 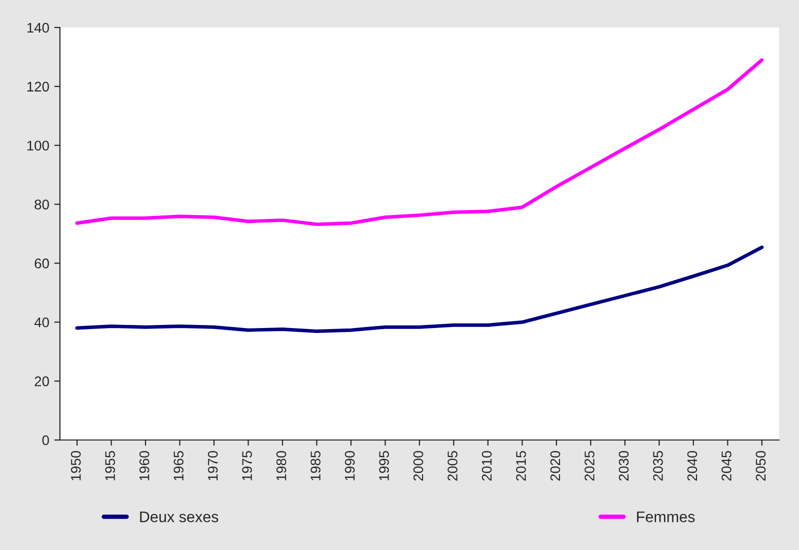 I want to click on y-tick-label: 80, so click(x=41, y=205).